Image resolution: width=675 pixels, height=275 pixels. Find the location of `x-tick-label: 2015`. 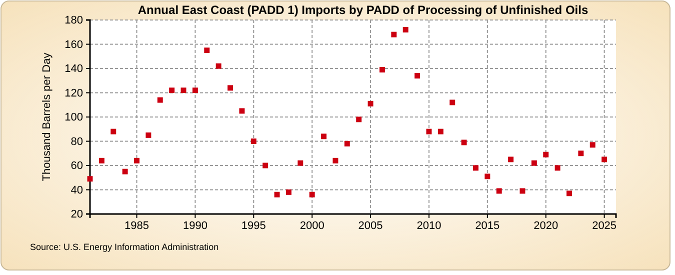

x-tick-label: 2015 is located at coordinates (487, 226).